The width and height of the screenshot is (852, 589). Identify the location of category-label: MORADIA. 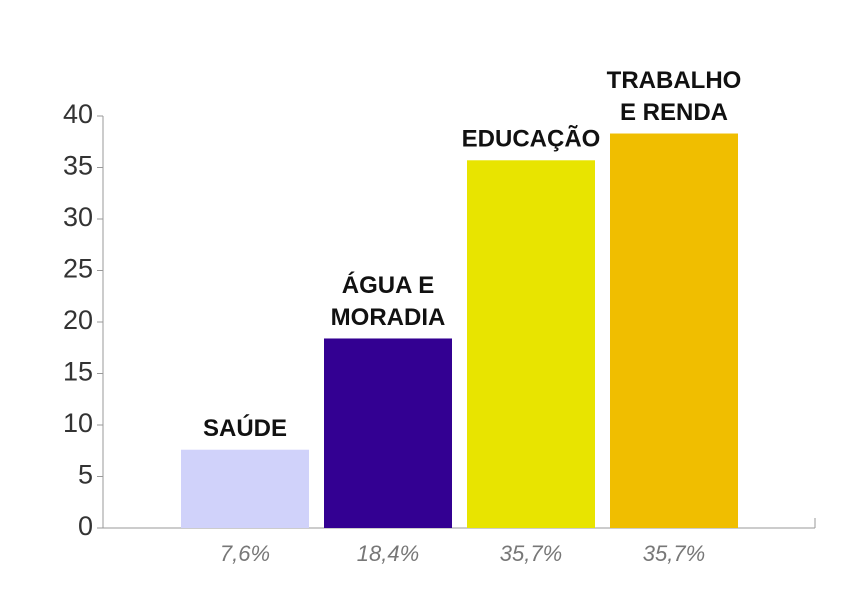
(388, 317).